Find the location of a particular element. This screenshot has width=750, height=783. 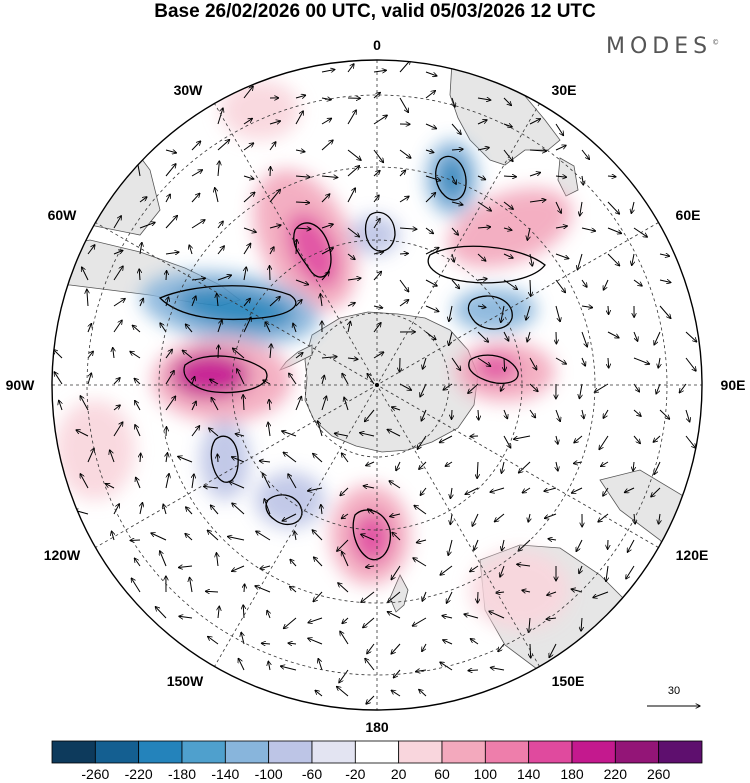

anomaly-pos-bellingshausen-core is located at coordinates (210, 375).